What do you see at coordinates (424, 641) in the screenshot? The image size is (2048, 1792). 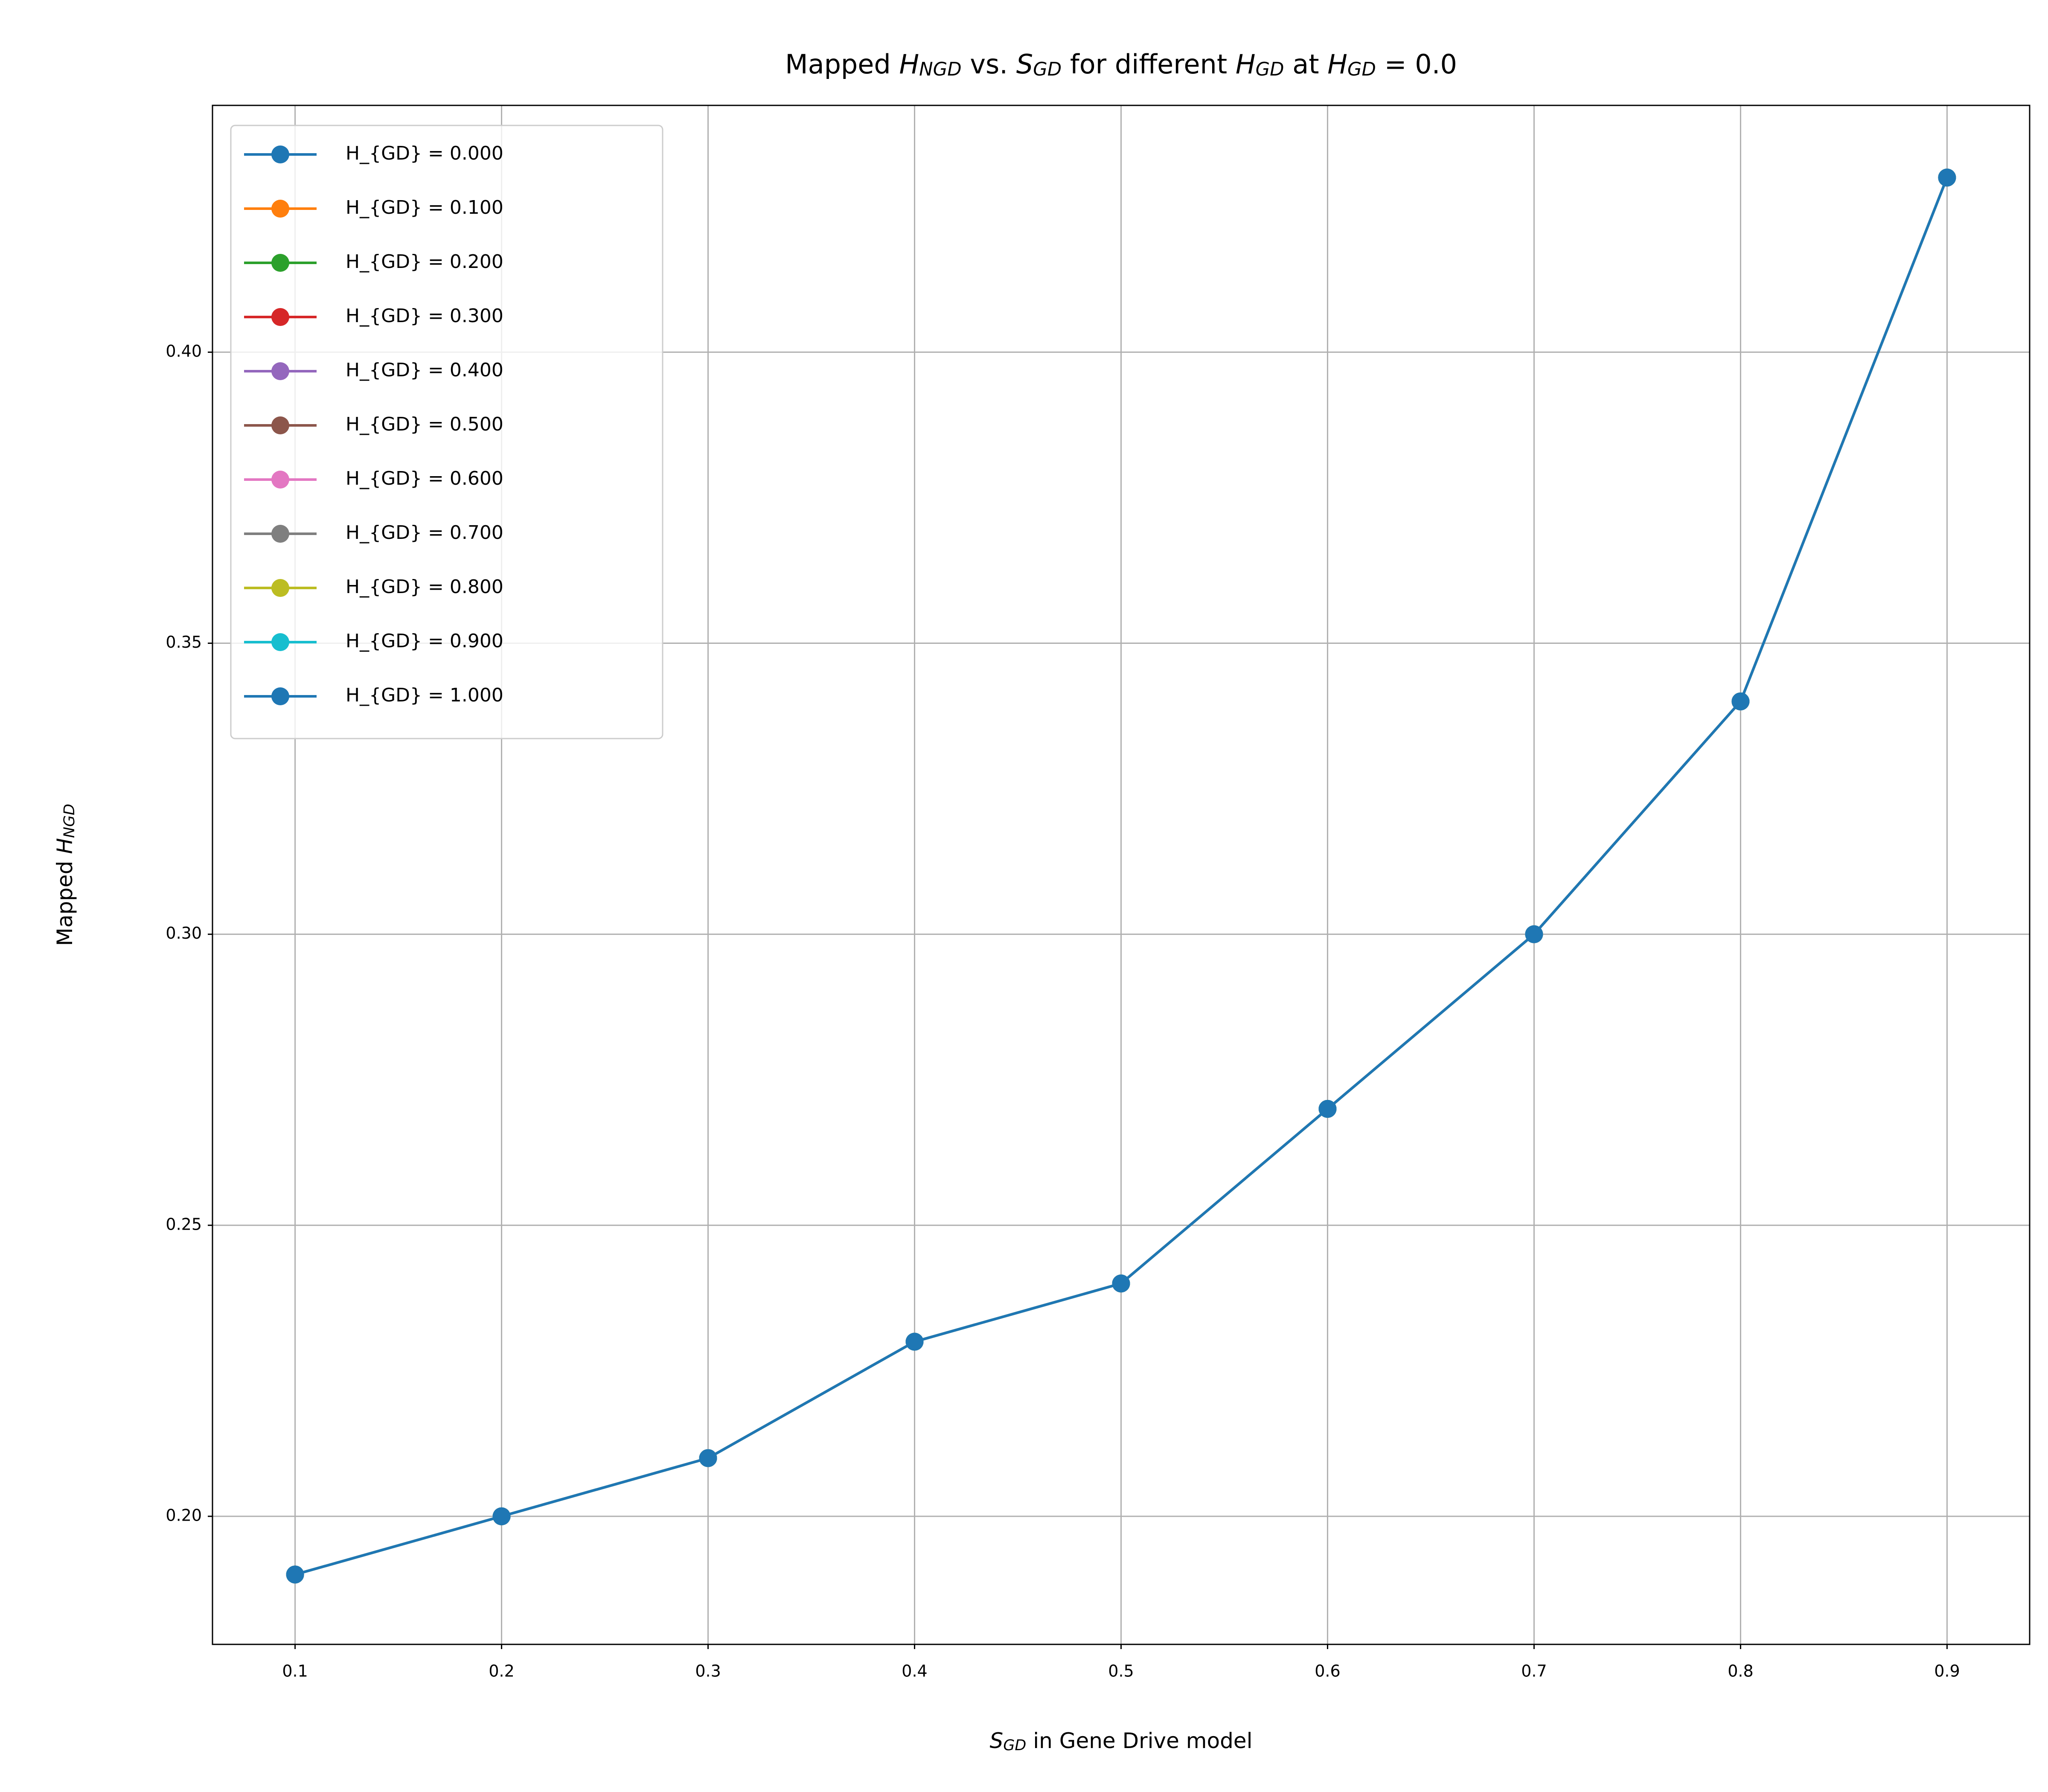 I see `legend-label: H_{GD} = 0.900` at bounding box center [424, 641].